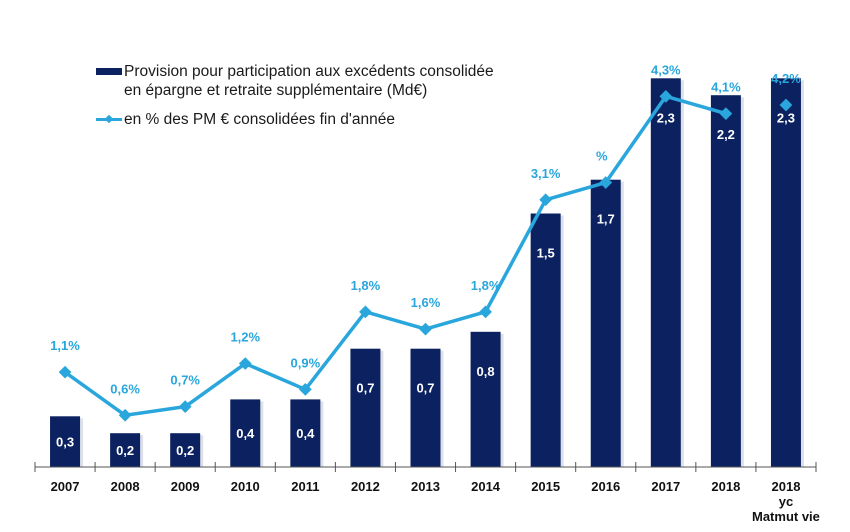 The width and height of the screenshot is (850, 532). What do you see at coordinates (486, 371) in the screenshot?
I see `bar-value-label: 0,8` at bounding box center [486, 371].